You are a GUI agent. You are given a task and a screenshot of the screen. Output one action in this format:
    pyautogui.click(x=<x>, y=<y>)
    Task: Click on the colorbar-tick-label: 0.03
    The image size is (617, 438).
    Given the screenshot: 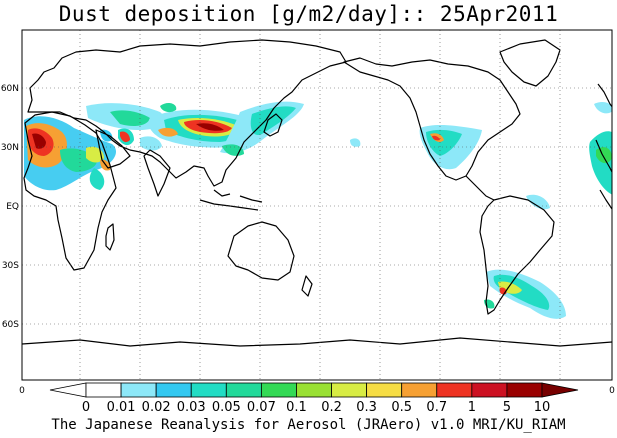 What is the action you would take?
    pyautogui.click(x=191, y=407)
    